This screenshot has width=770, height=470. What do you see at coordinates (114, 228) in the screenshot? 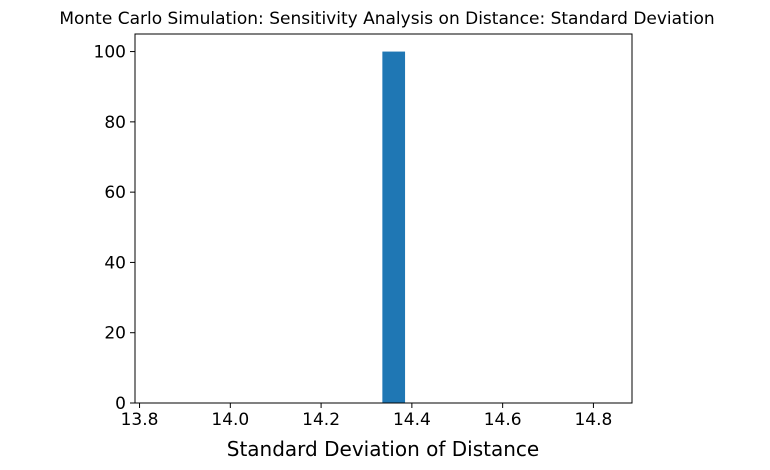
I see `y-axis-ticks: 0 20 40 60 80 100` at bounding box center [114, 228].